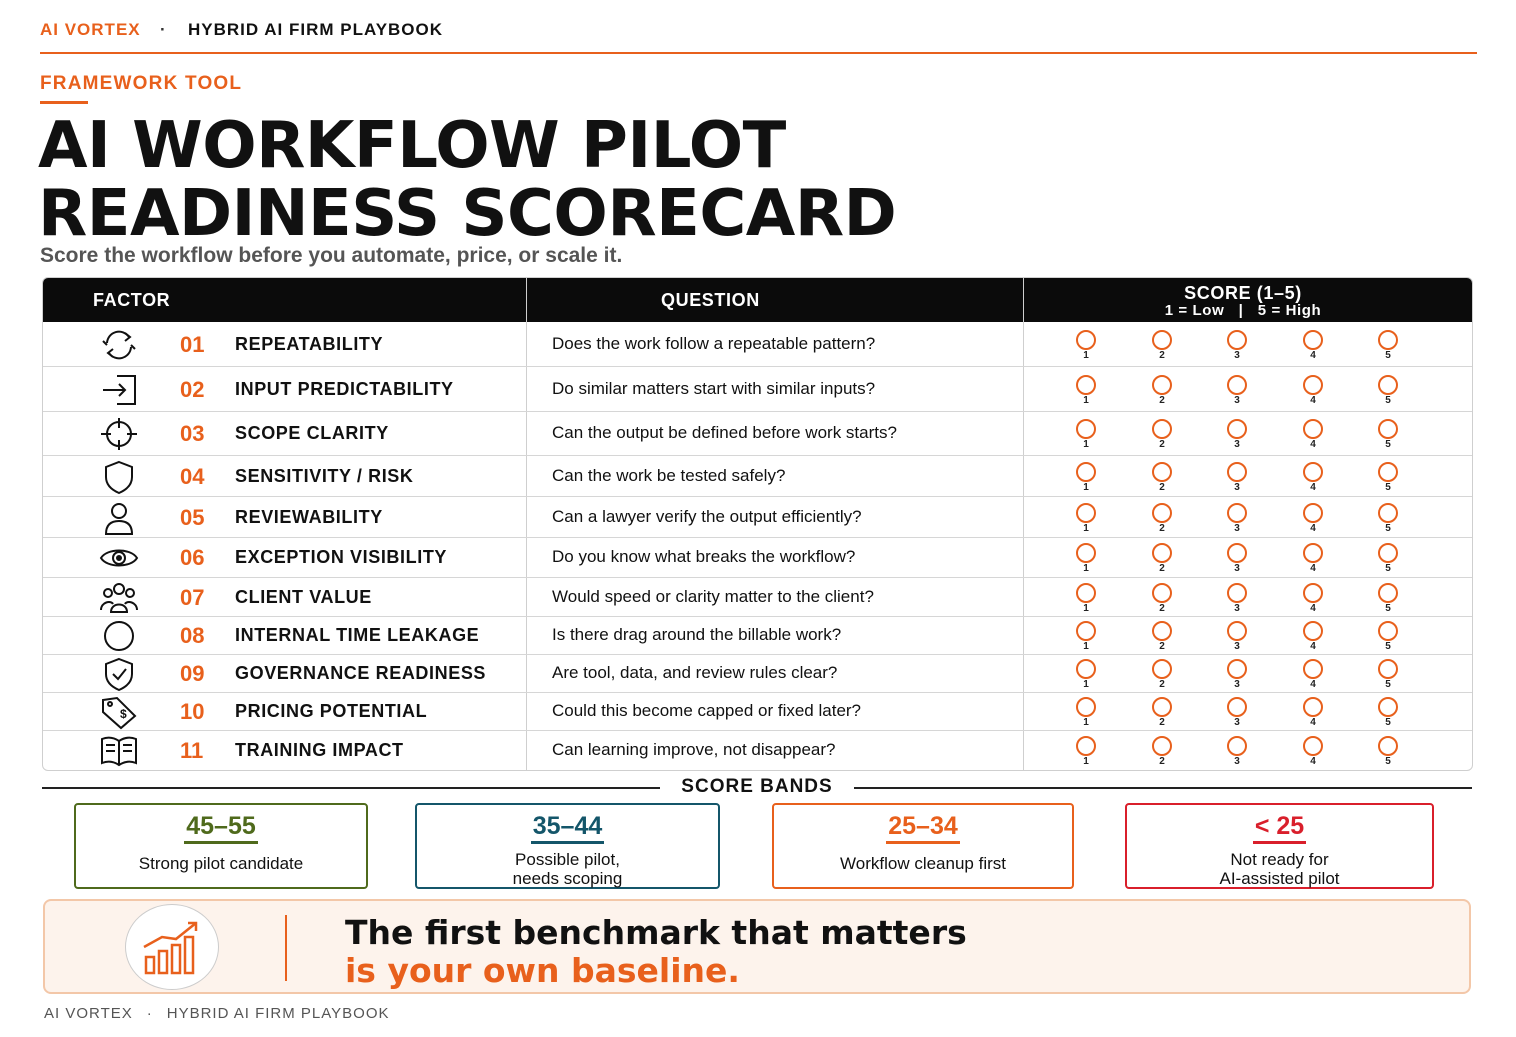 The image size is (1516, 1037). Describe the element at coordinates (192, 389) in the screenshot. I see `factor-number: 02` at that location.